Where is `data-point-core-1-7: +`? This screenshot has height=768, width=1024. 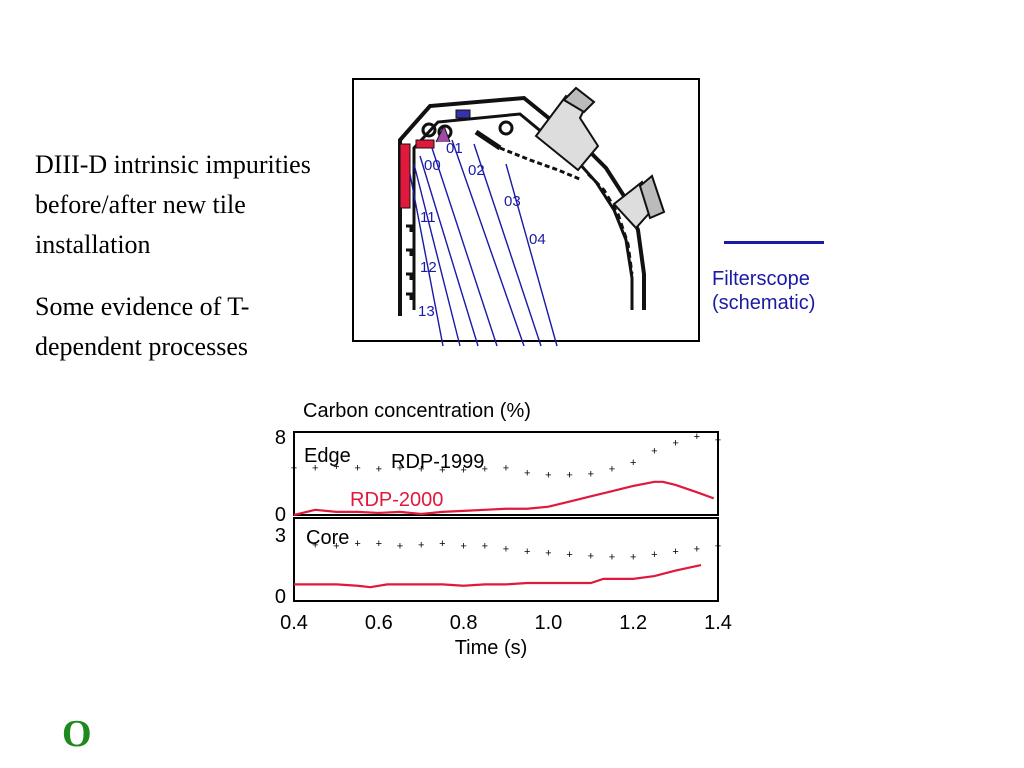 data-point-core-1-7: + is located at coordinates (463, 547).